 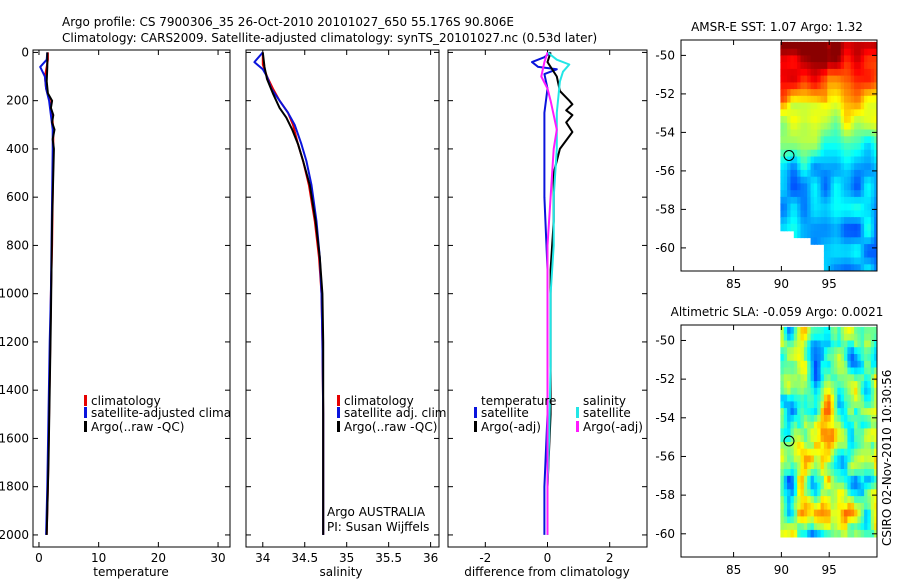 What do you see at coordinates (777, 312) in the screenshot?
I see `sla-map-title: Altimetric SLA: -0.059 Argo: 0.0021` at bounding box center [777, 312].